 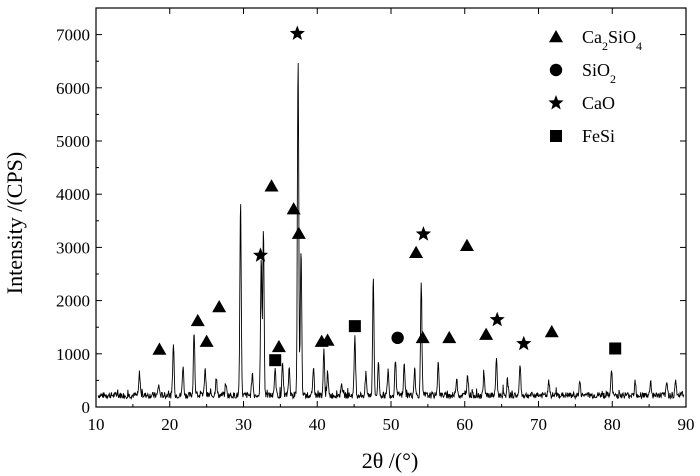 What do you see at coordinates (598, 136) in the screenshot?
I see `legend-label: FeSi` at bounding box center [598, 136].